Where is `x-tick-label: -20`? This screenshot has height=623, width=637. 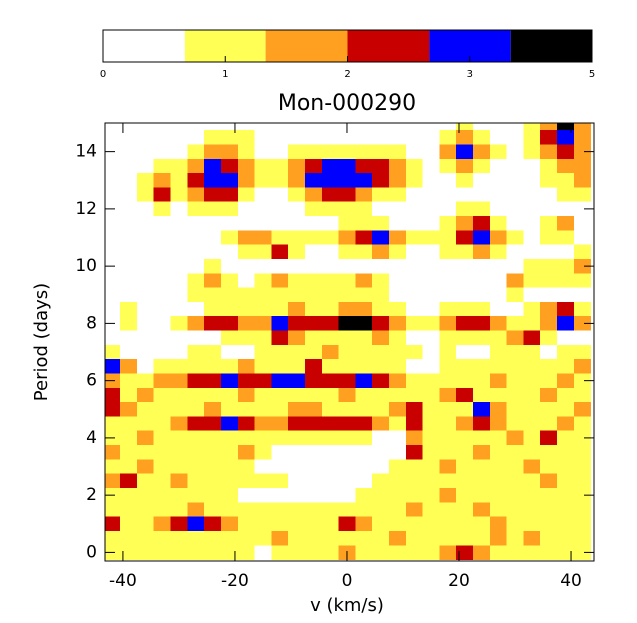 x-tick-label: -20 is located at coordinates (235, 581).